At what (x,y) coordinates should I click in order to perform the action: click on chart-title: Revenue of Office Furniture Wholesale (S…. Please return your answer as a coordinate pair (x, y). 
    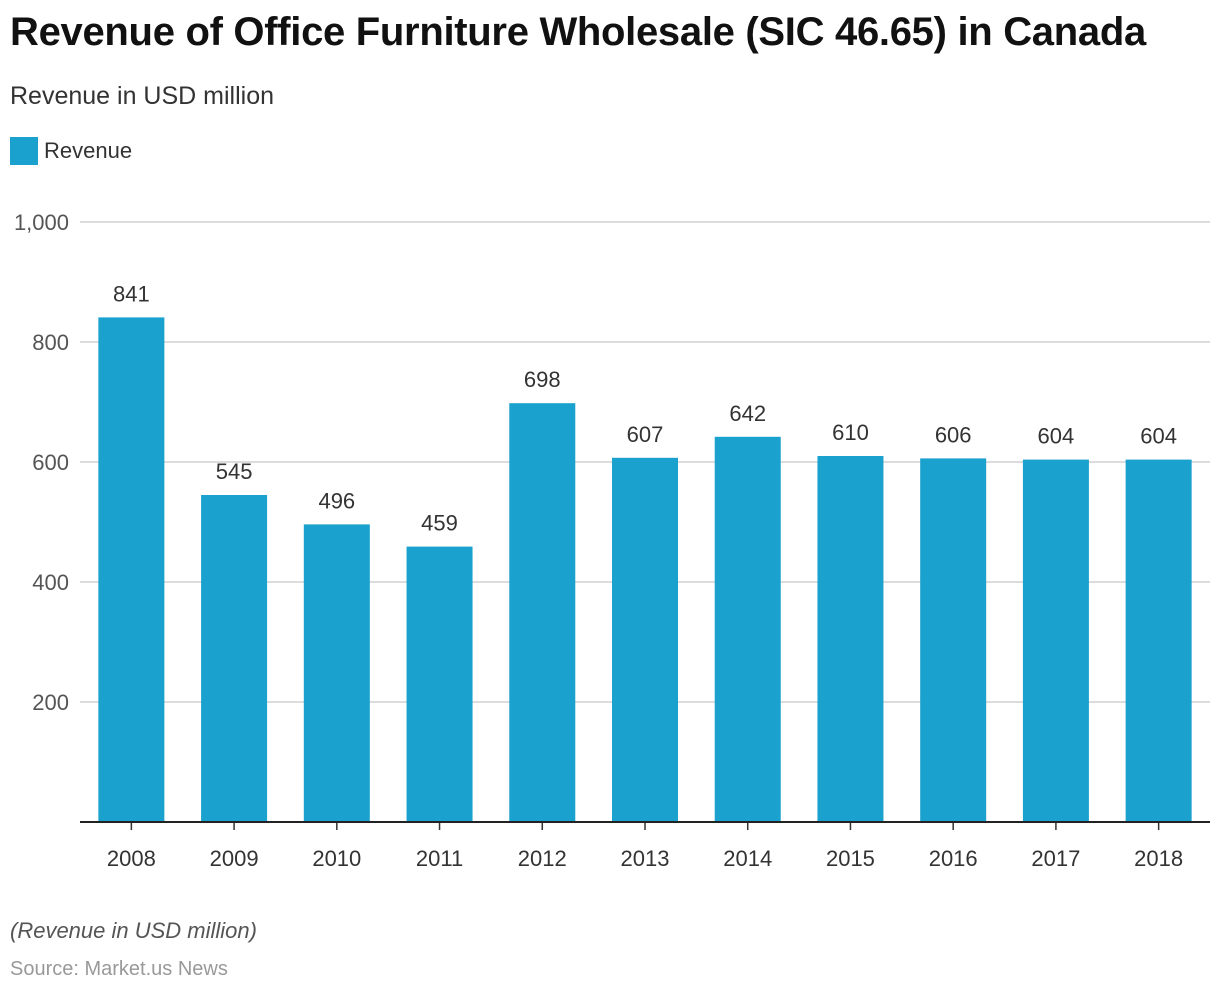
    Looking at the image, I should click on (578, 32).